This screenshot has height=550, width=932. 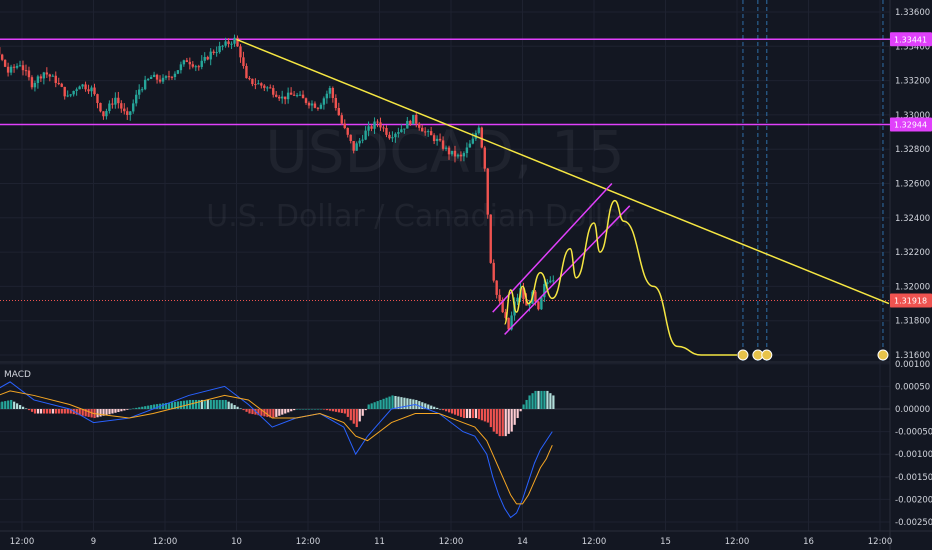 I want to click on macd-tick-label: 0.00100, so click(x=912, y=365).